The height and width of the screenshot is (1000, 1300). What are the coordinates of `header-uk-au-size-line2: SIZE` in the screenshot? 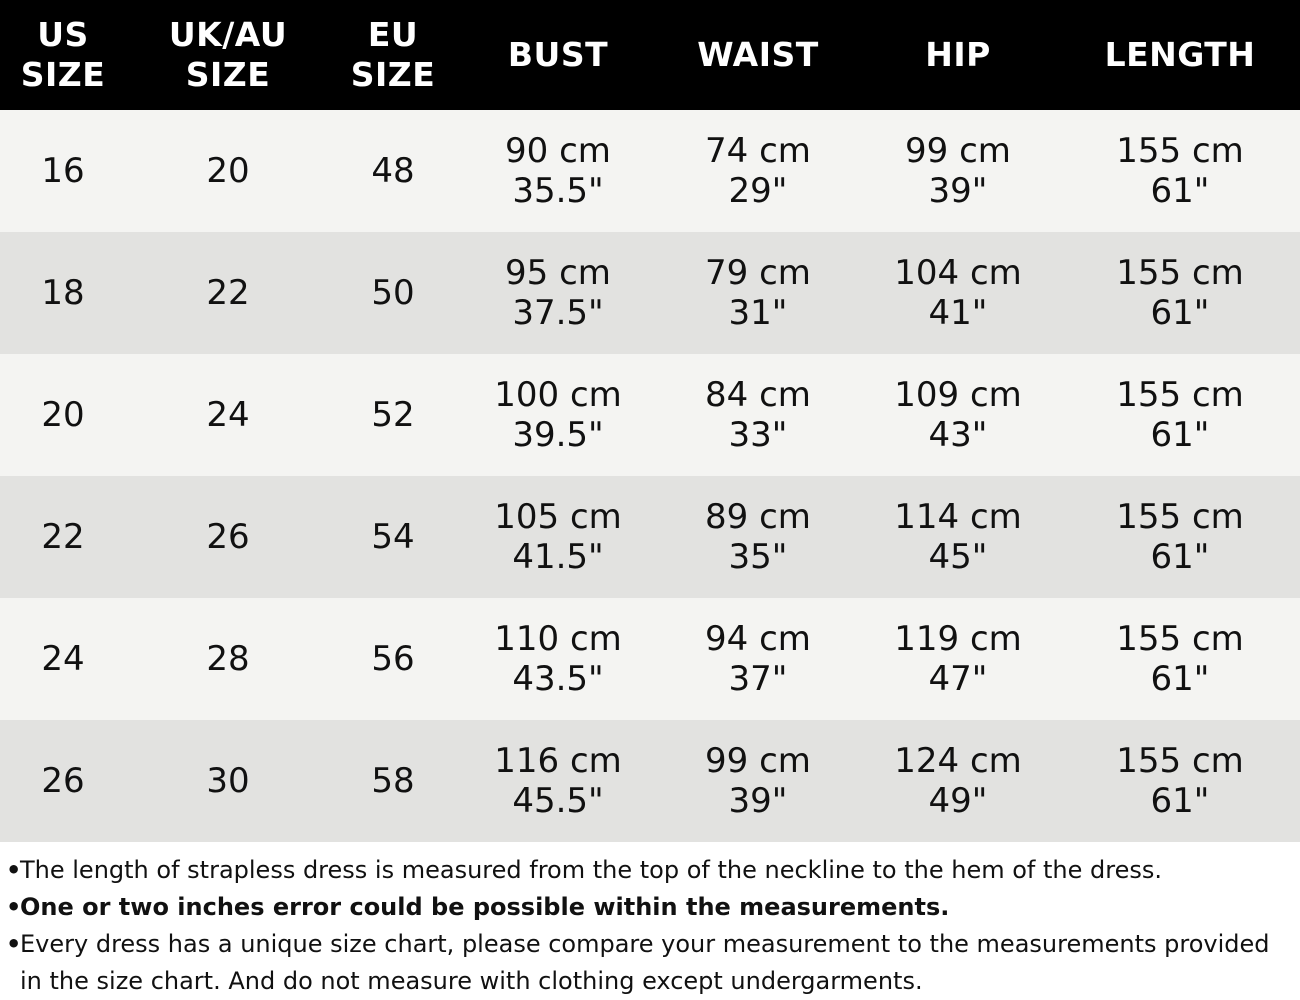 It's located at (228, 74).